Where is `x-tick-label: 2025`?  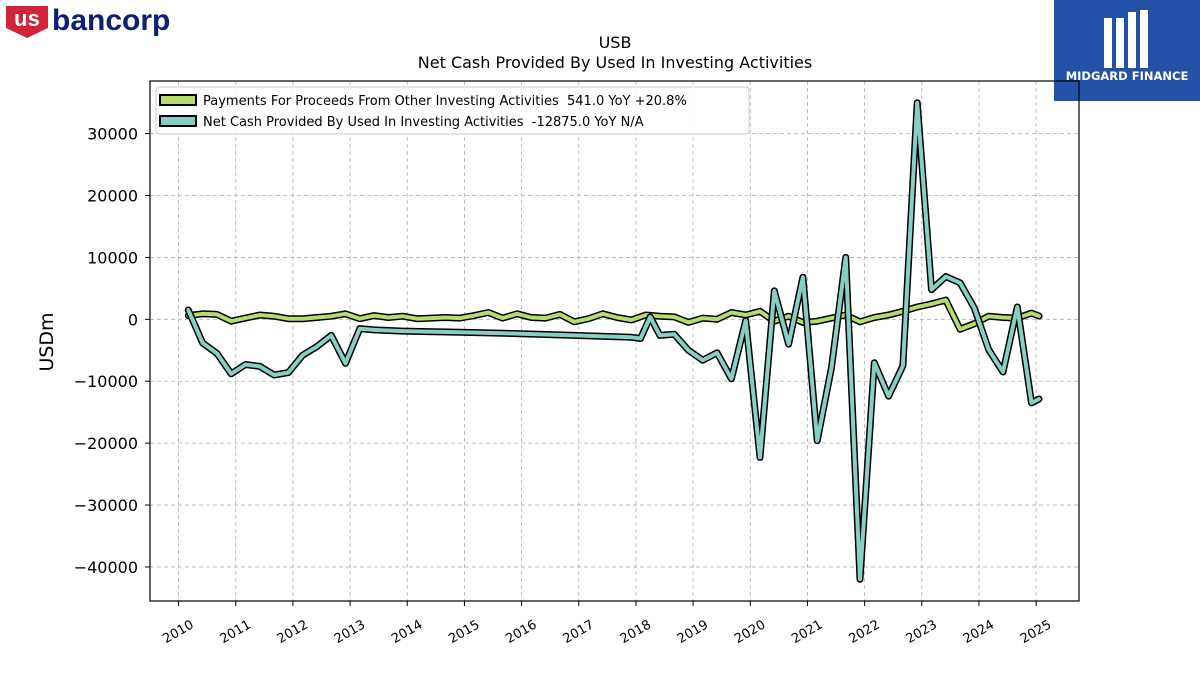
x-tick-label: 2025 is located at coordinates (1036, 632).